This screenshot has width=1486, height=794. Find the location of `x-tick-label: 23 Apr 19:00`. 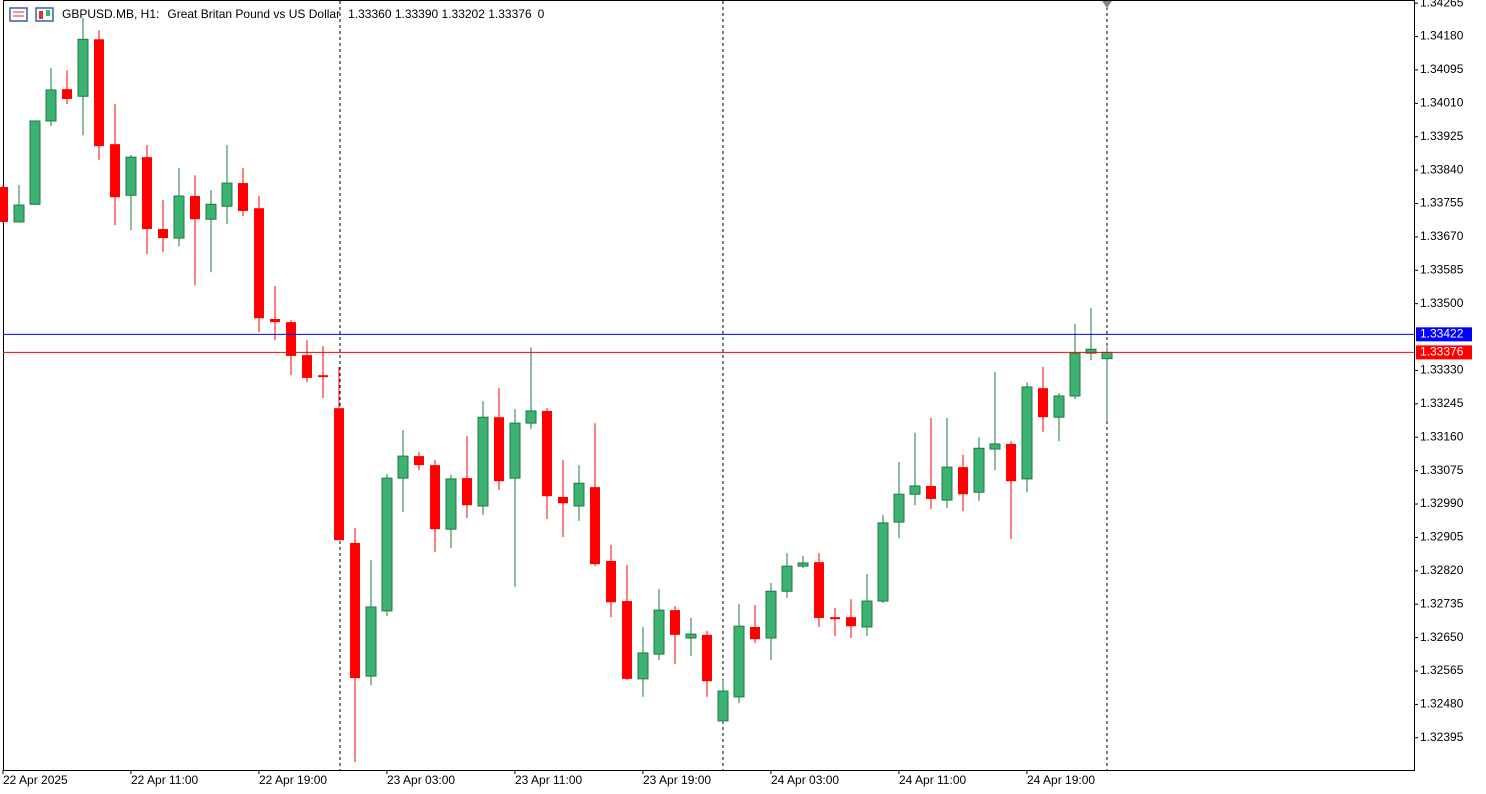

x-tick-label: 23 Apr 19:00 is located at coordinates (677, 780).